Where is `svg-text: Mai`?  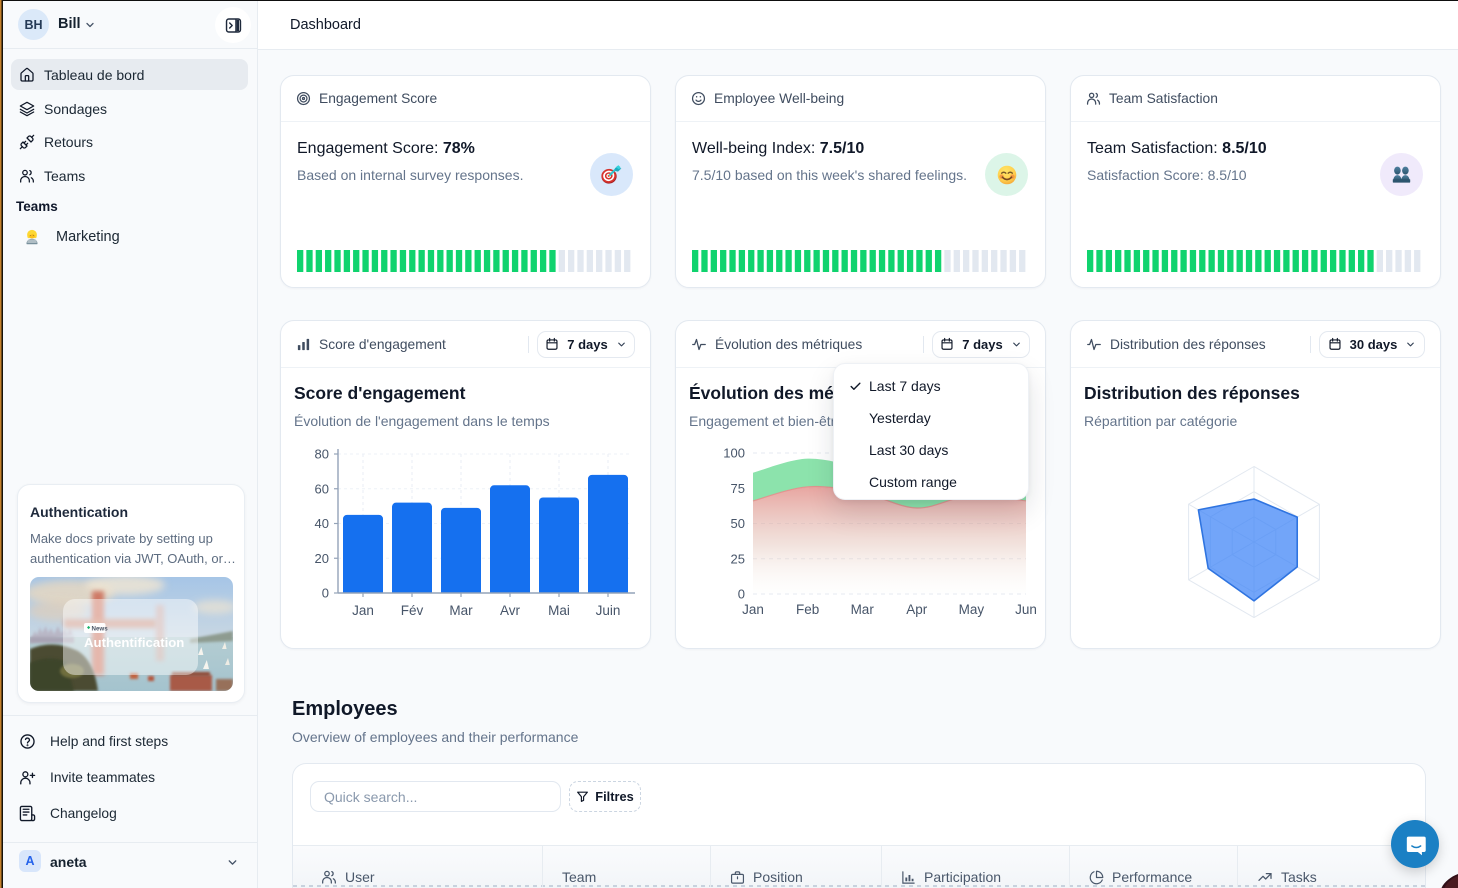 svg-text: Mai is located at coordinates (559, 610).